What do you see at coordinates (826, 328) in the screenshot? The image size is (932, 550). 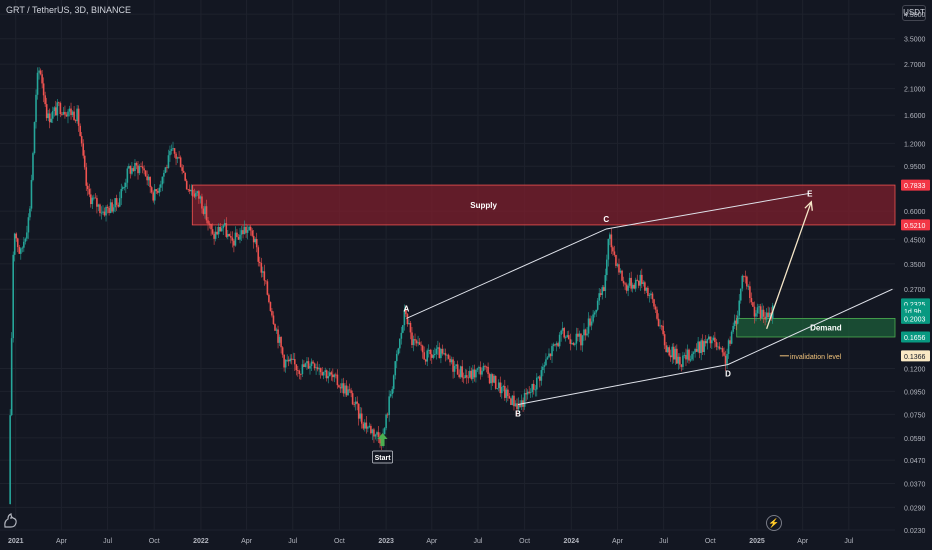 I see `demand-zone-label: Demand` at bounding box center [826, 328].